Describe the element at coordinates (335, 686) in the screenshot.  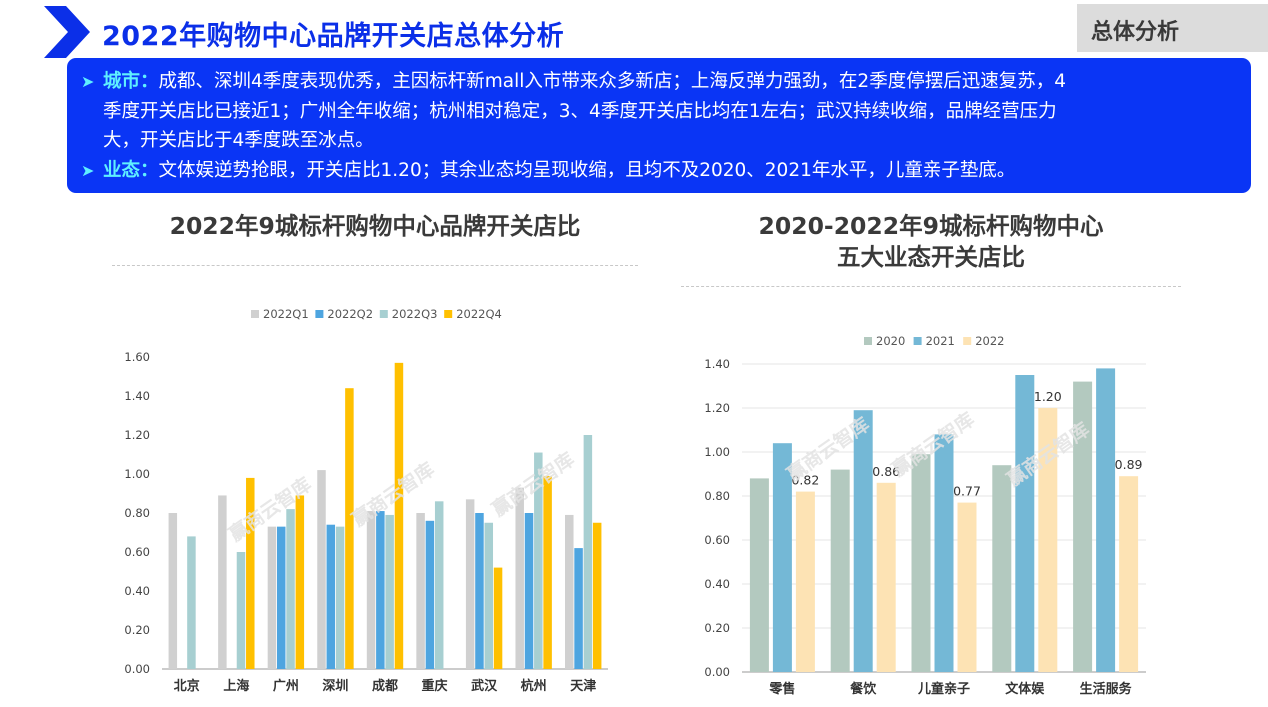
I see `x-tick-label: 深圳` at that location.